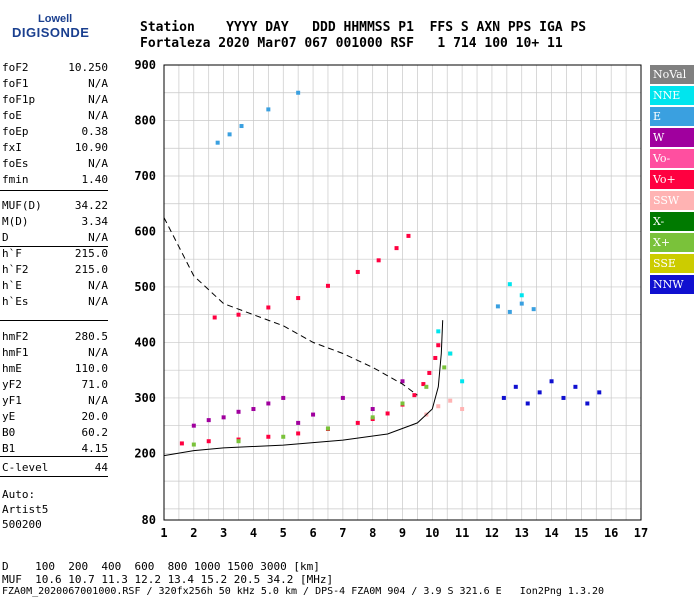  Describe the element at coordinates (15, 301) in the screenshot. I see `param-name: h`Es` at that location.